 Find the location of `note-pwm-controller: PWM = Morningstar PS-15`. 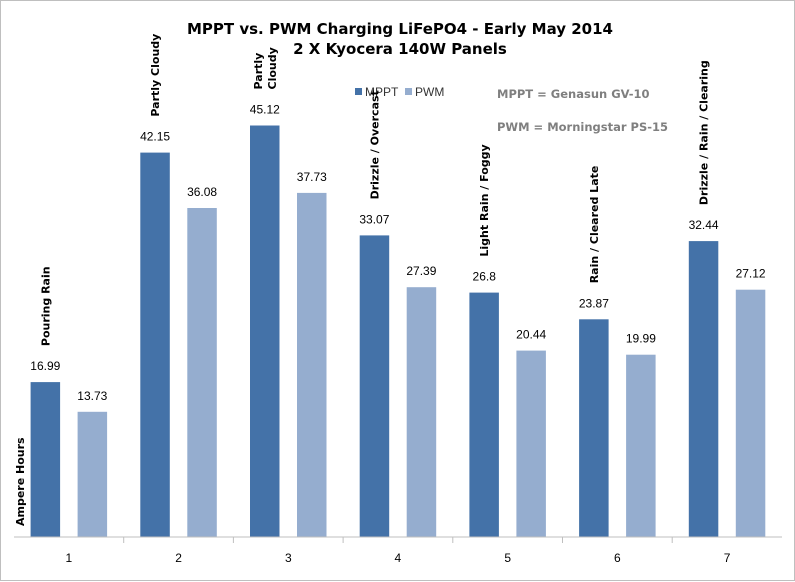

note-pwm-controller: PWM = Morningstar PS-15 is located at coordinates (582, 127).